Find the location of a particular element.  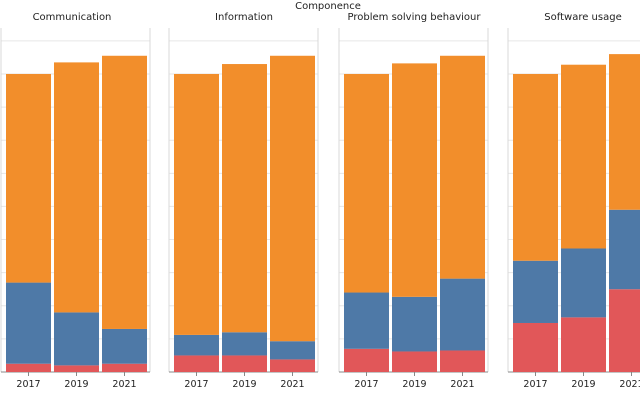

facet-title: Problem solving behaviour is located at coordinates (415, 17).